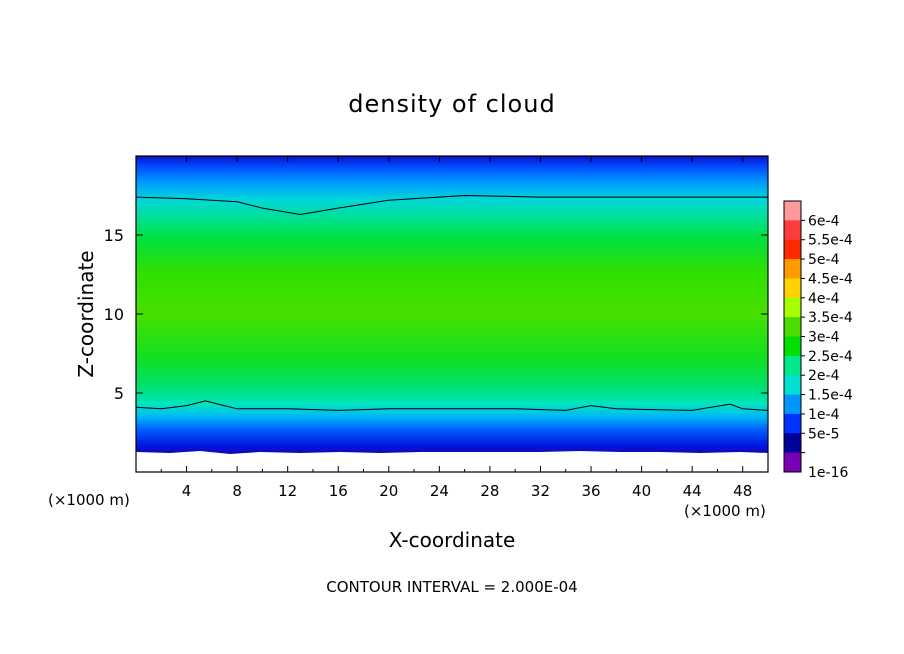 This screenshot has width=904, height=654. I want to click on ground-clear-region, so click(452, 461).